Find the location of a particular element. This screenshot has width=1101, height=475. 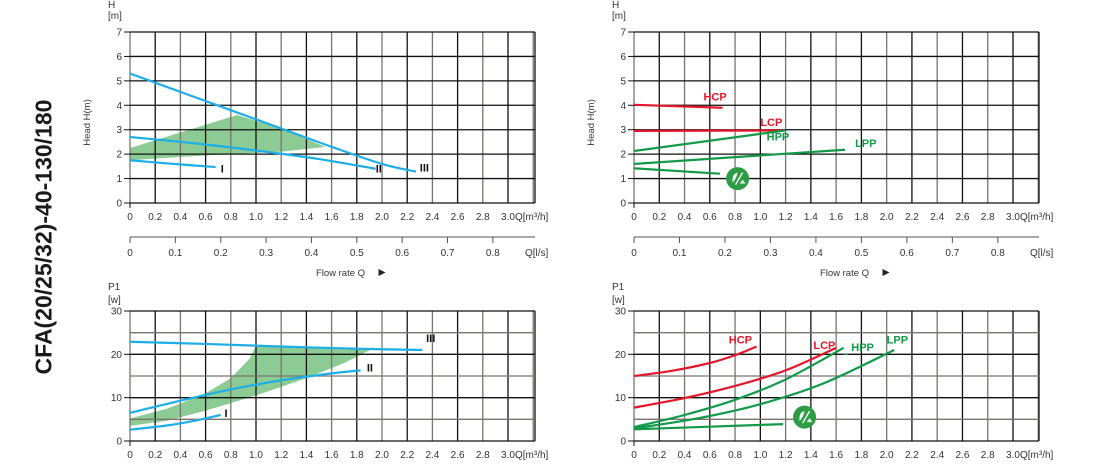

y-tick-label: 4 is located at coordinates (623, 106).